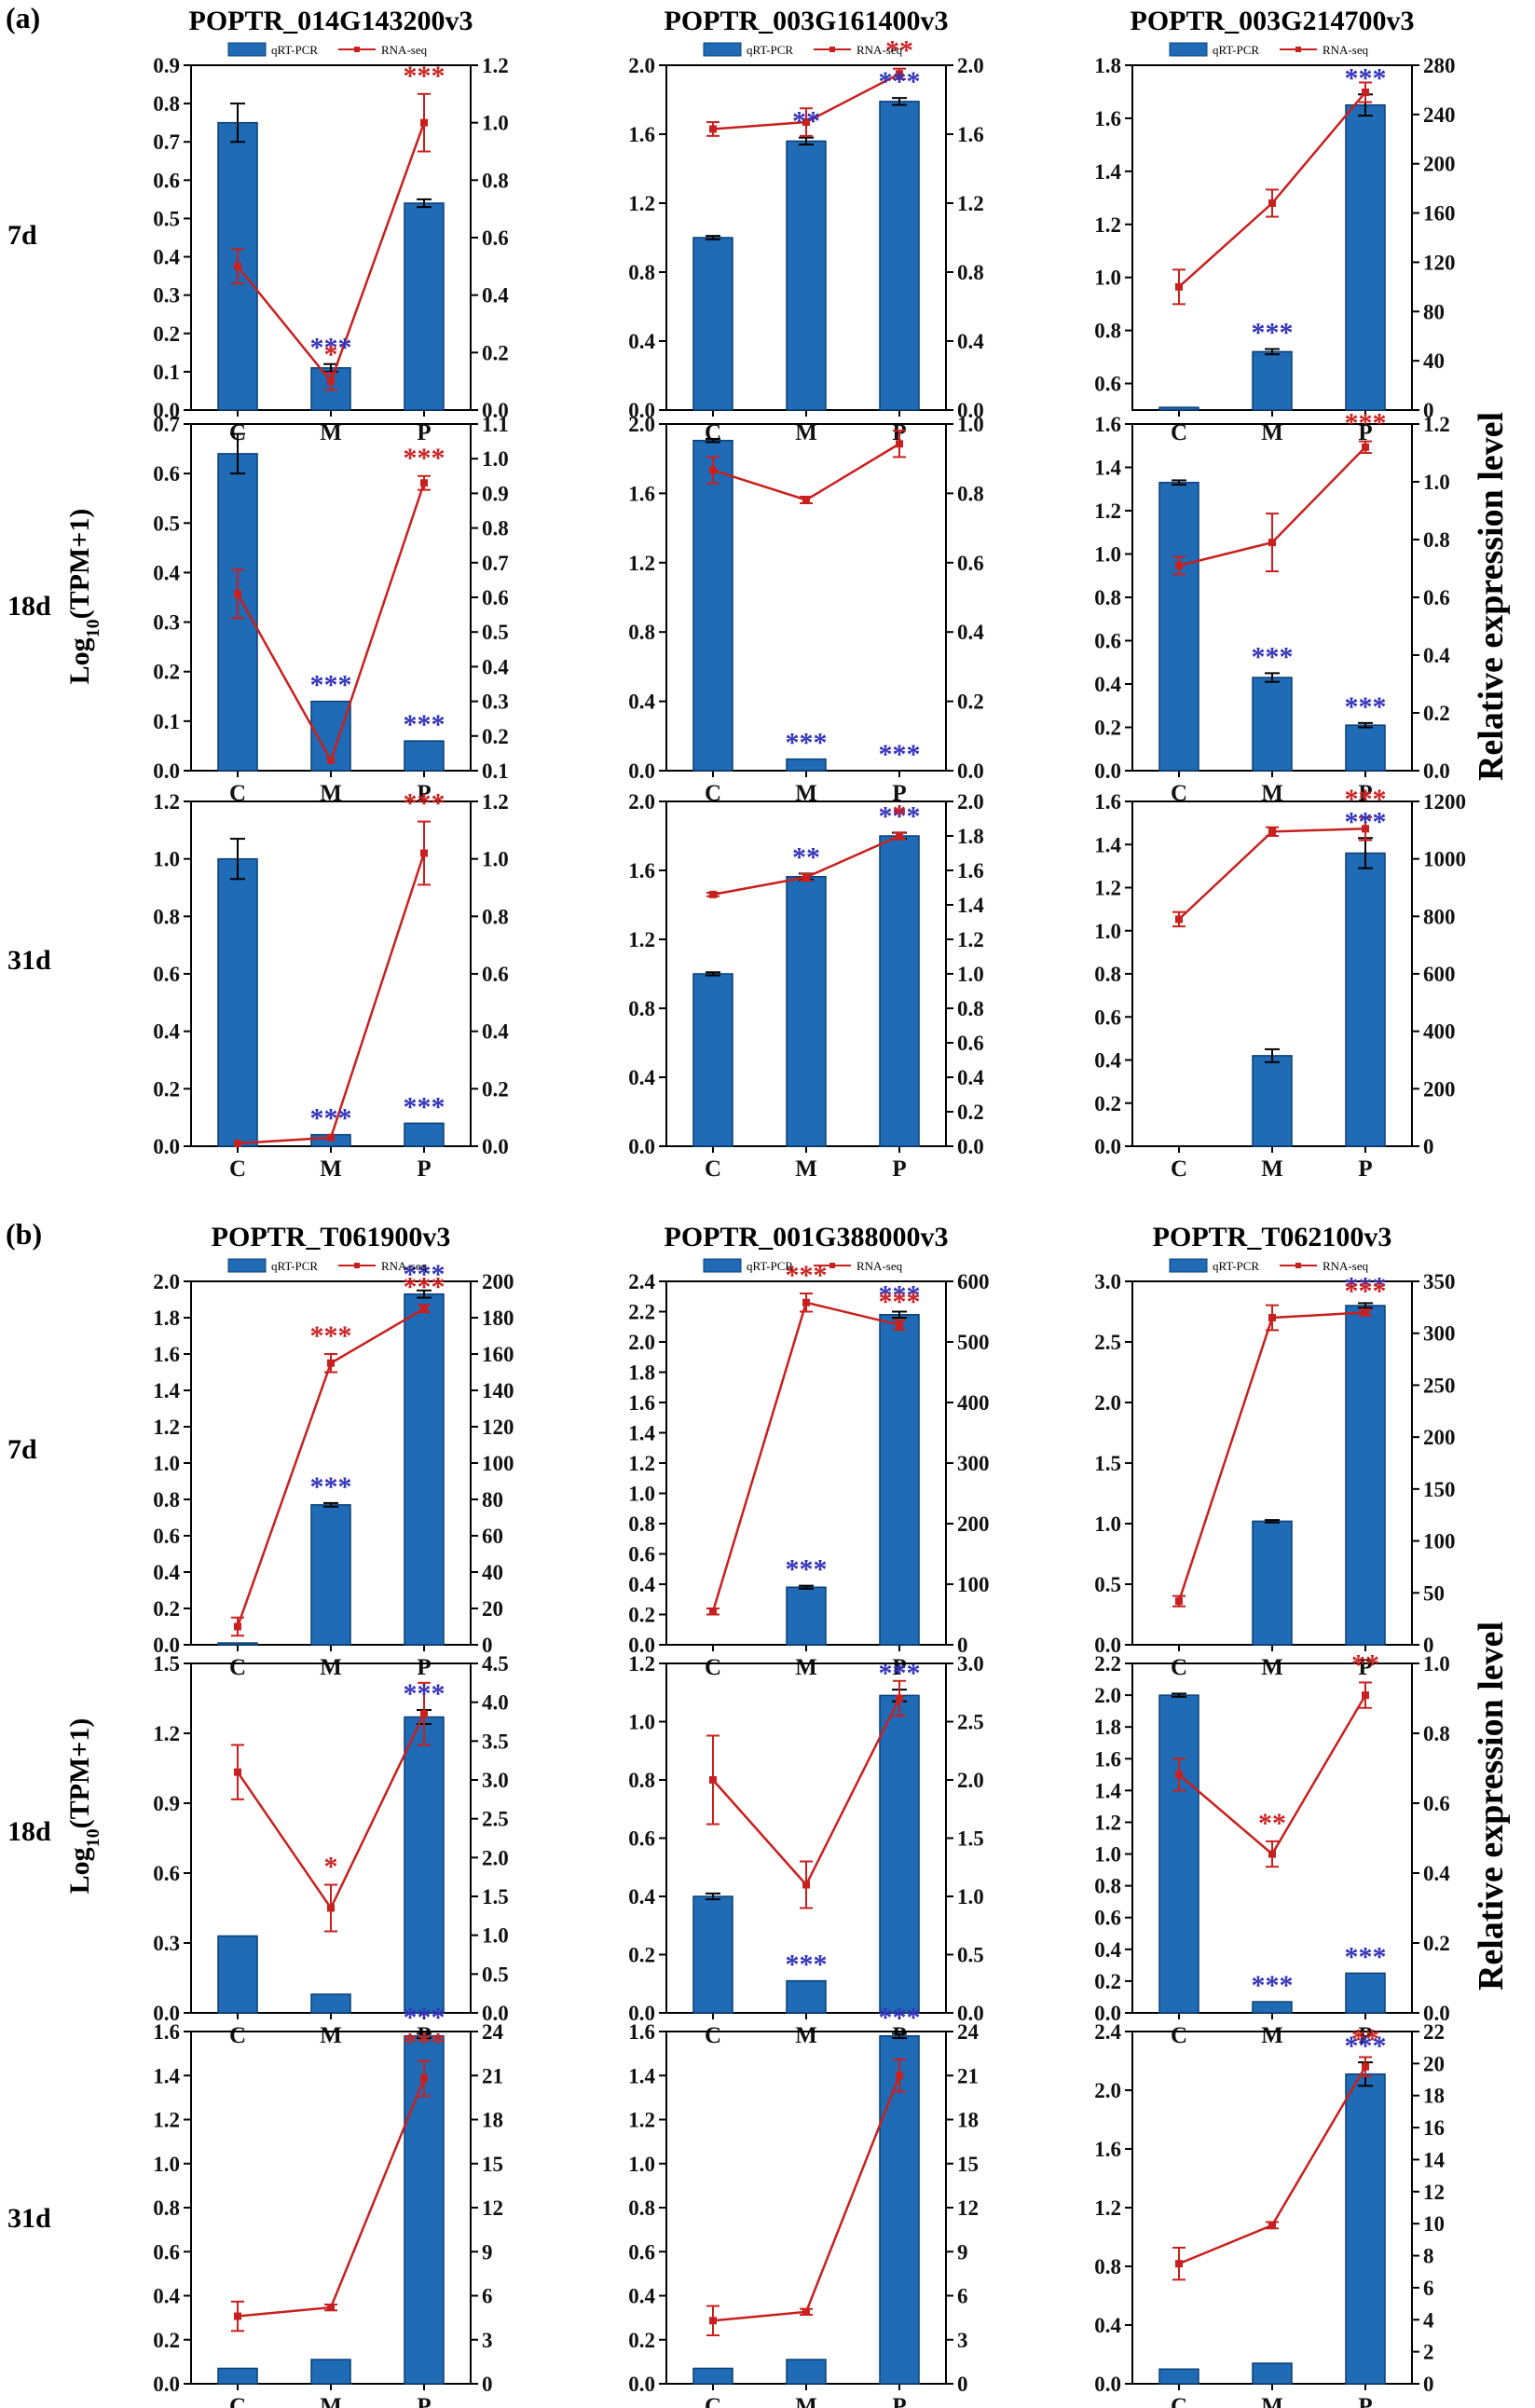 The width and height of the screenshot is (1535, 2408). What do you see at coordinates (1434, 1593) in the screenshot?
I see `right-tick-label: 50` at bounding box center [1434, 1593].